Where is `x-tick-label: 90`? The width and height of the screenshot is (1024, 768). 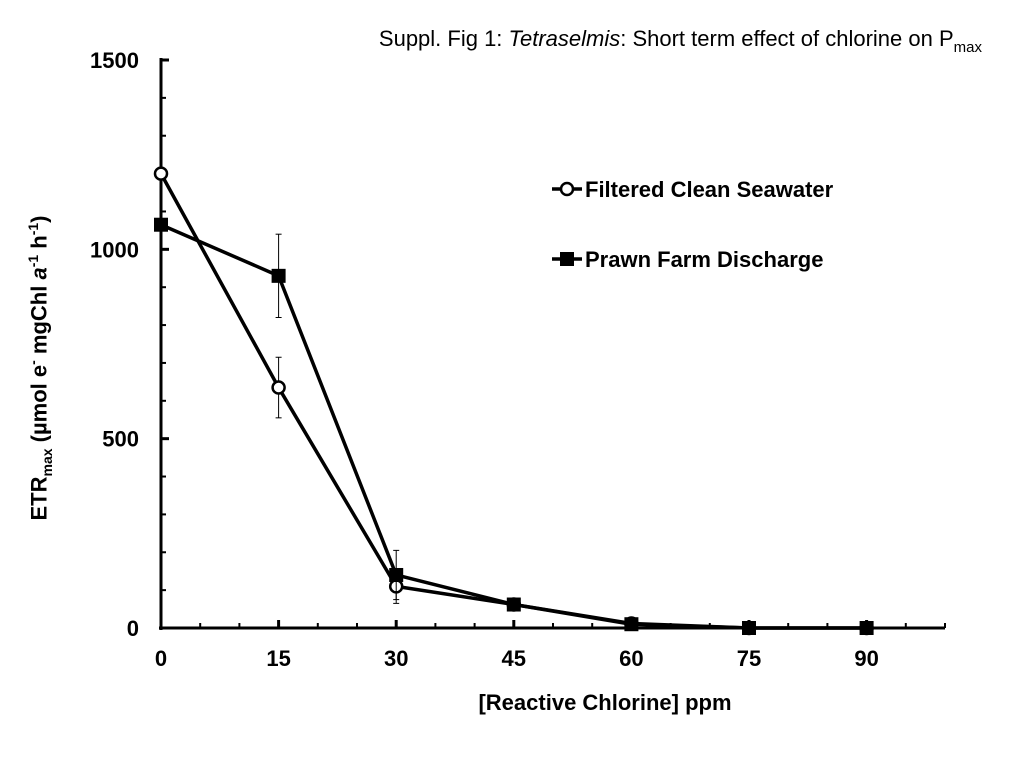 x-tick-label: 90 is located at coordinates (866, 658).